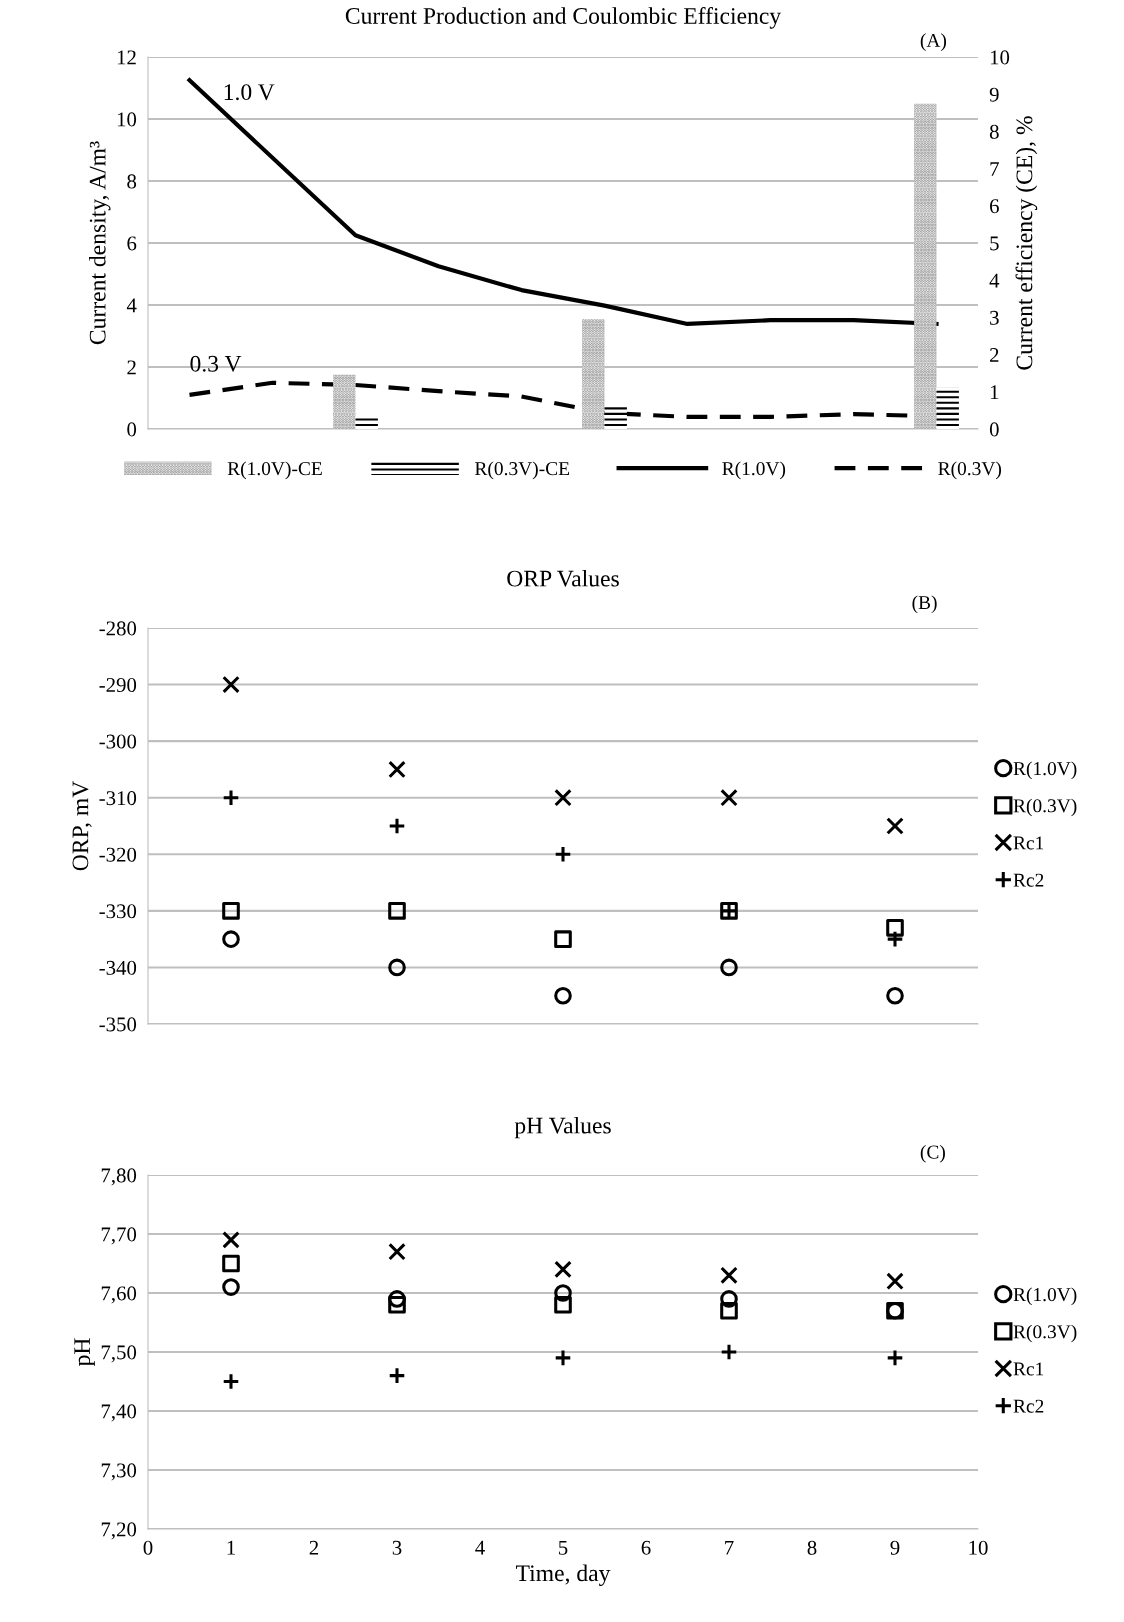  I want to click on y-tick-label: 7,30, so click(119, 1472).